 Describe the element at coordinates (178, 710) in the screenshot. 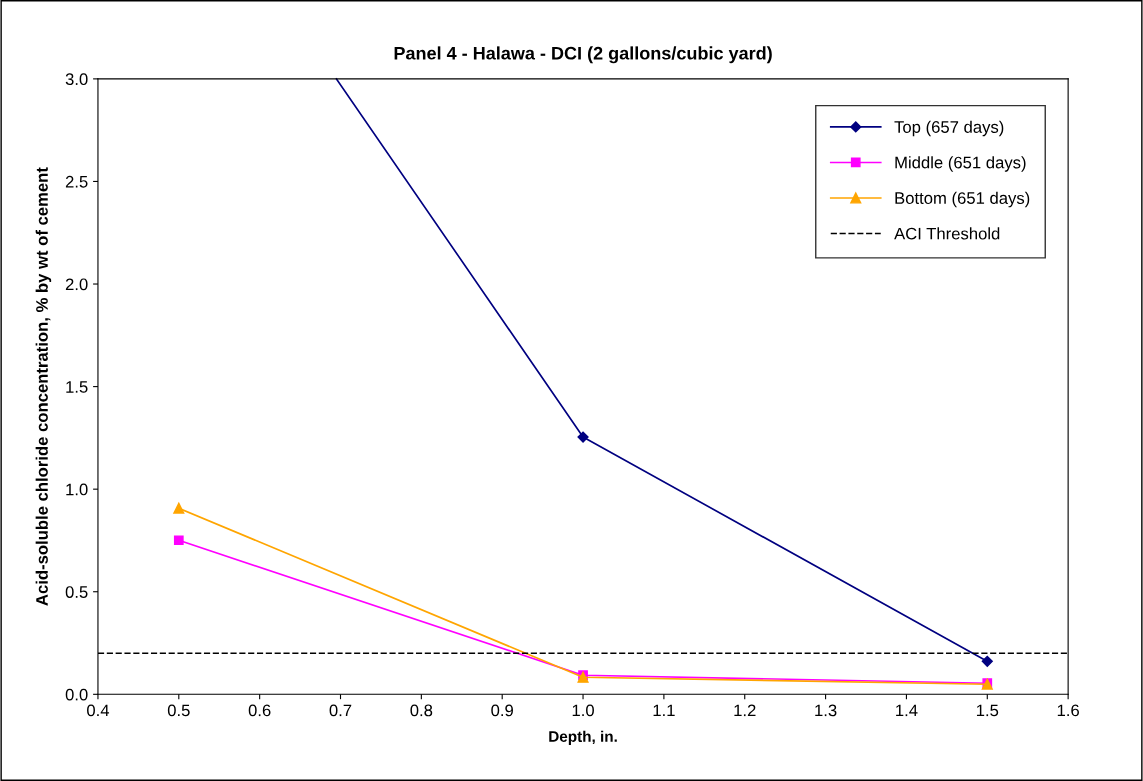

I see `x-tick-label: 0.5` at that location.